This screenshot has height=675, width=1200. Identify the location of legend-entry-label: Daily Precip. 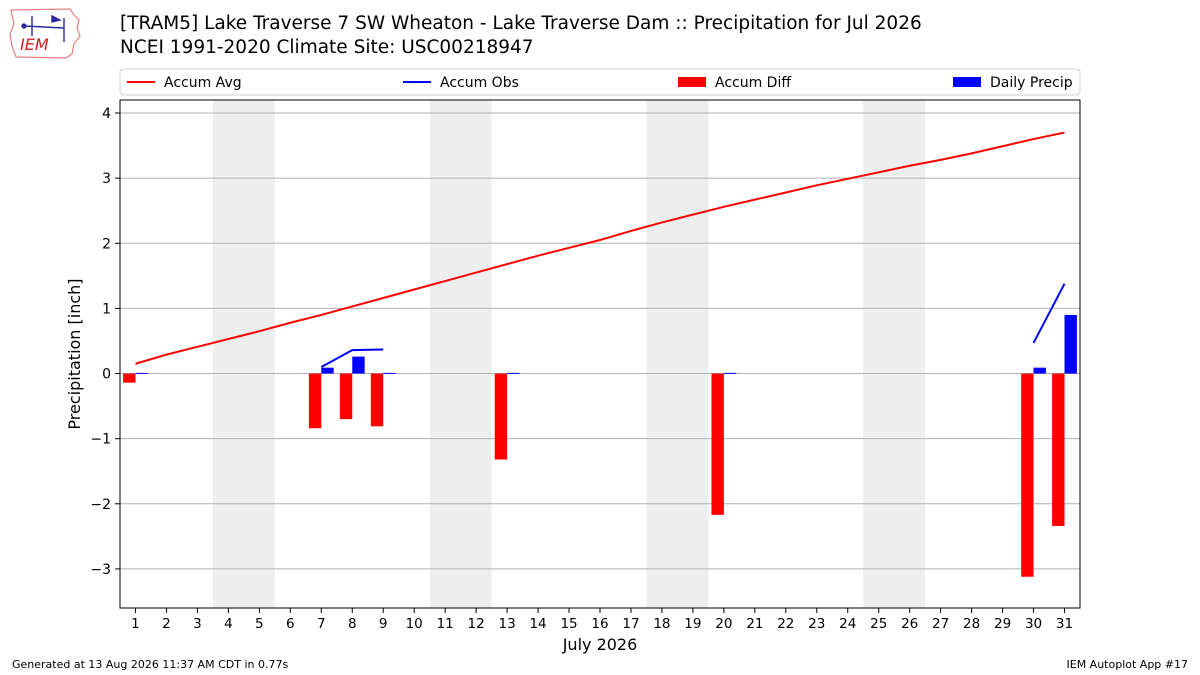
(1031, 83).